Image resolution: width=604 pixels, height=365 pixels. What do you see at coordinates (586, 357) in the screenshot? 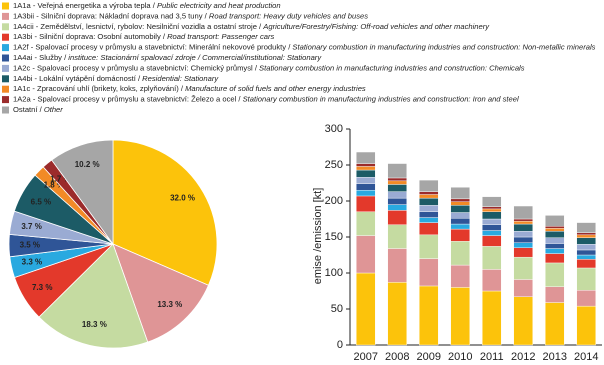
I see `x-tick-label: 2014` at bounding box center [586, 357].